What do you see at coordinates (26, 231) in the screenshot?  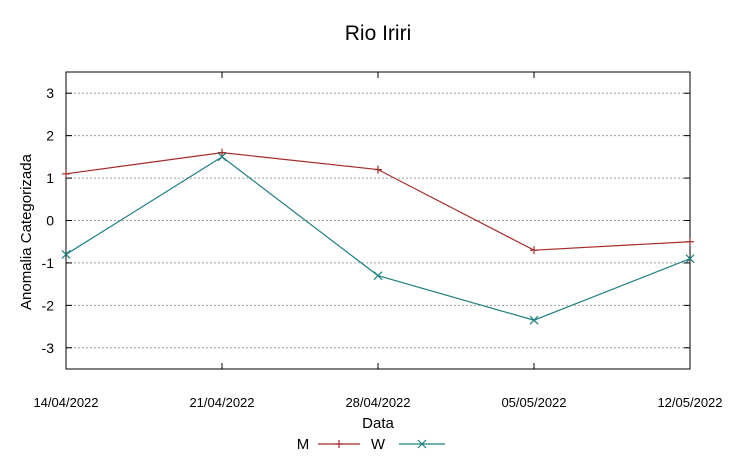 I see `y-axis-label: Anomalia Categorizada` at bounding box center [26, 231].